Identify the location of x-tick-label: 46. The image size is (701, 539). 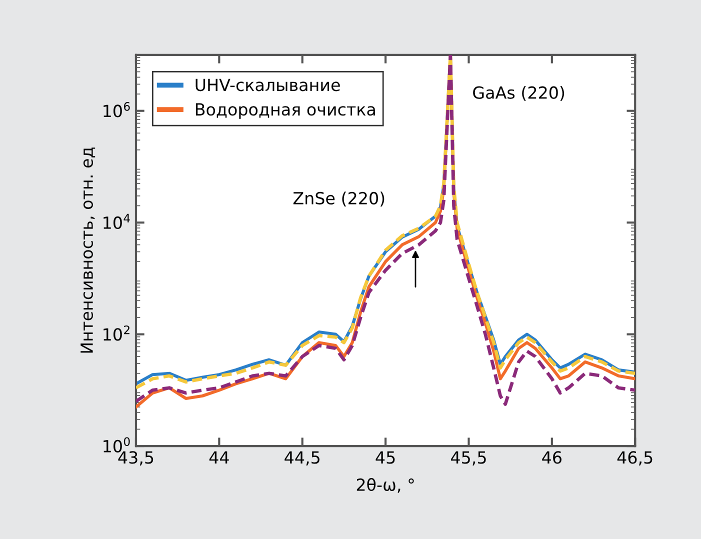
(552, 457).